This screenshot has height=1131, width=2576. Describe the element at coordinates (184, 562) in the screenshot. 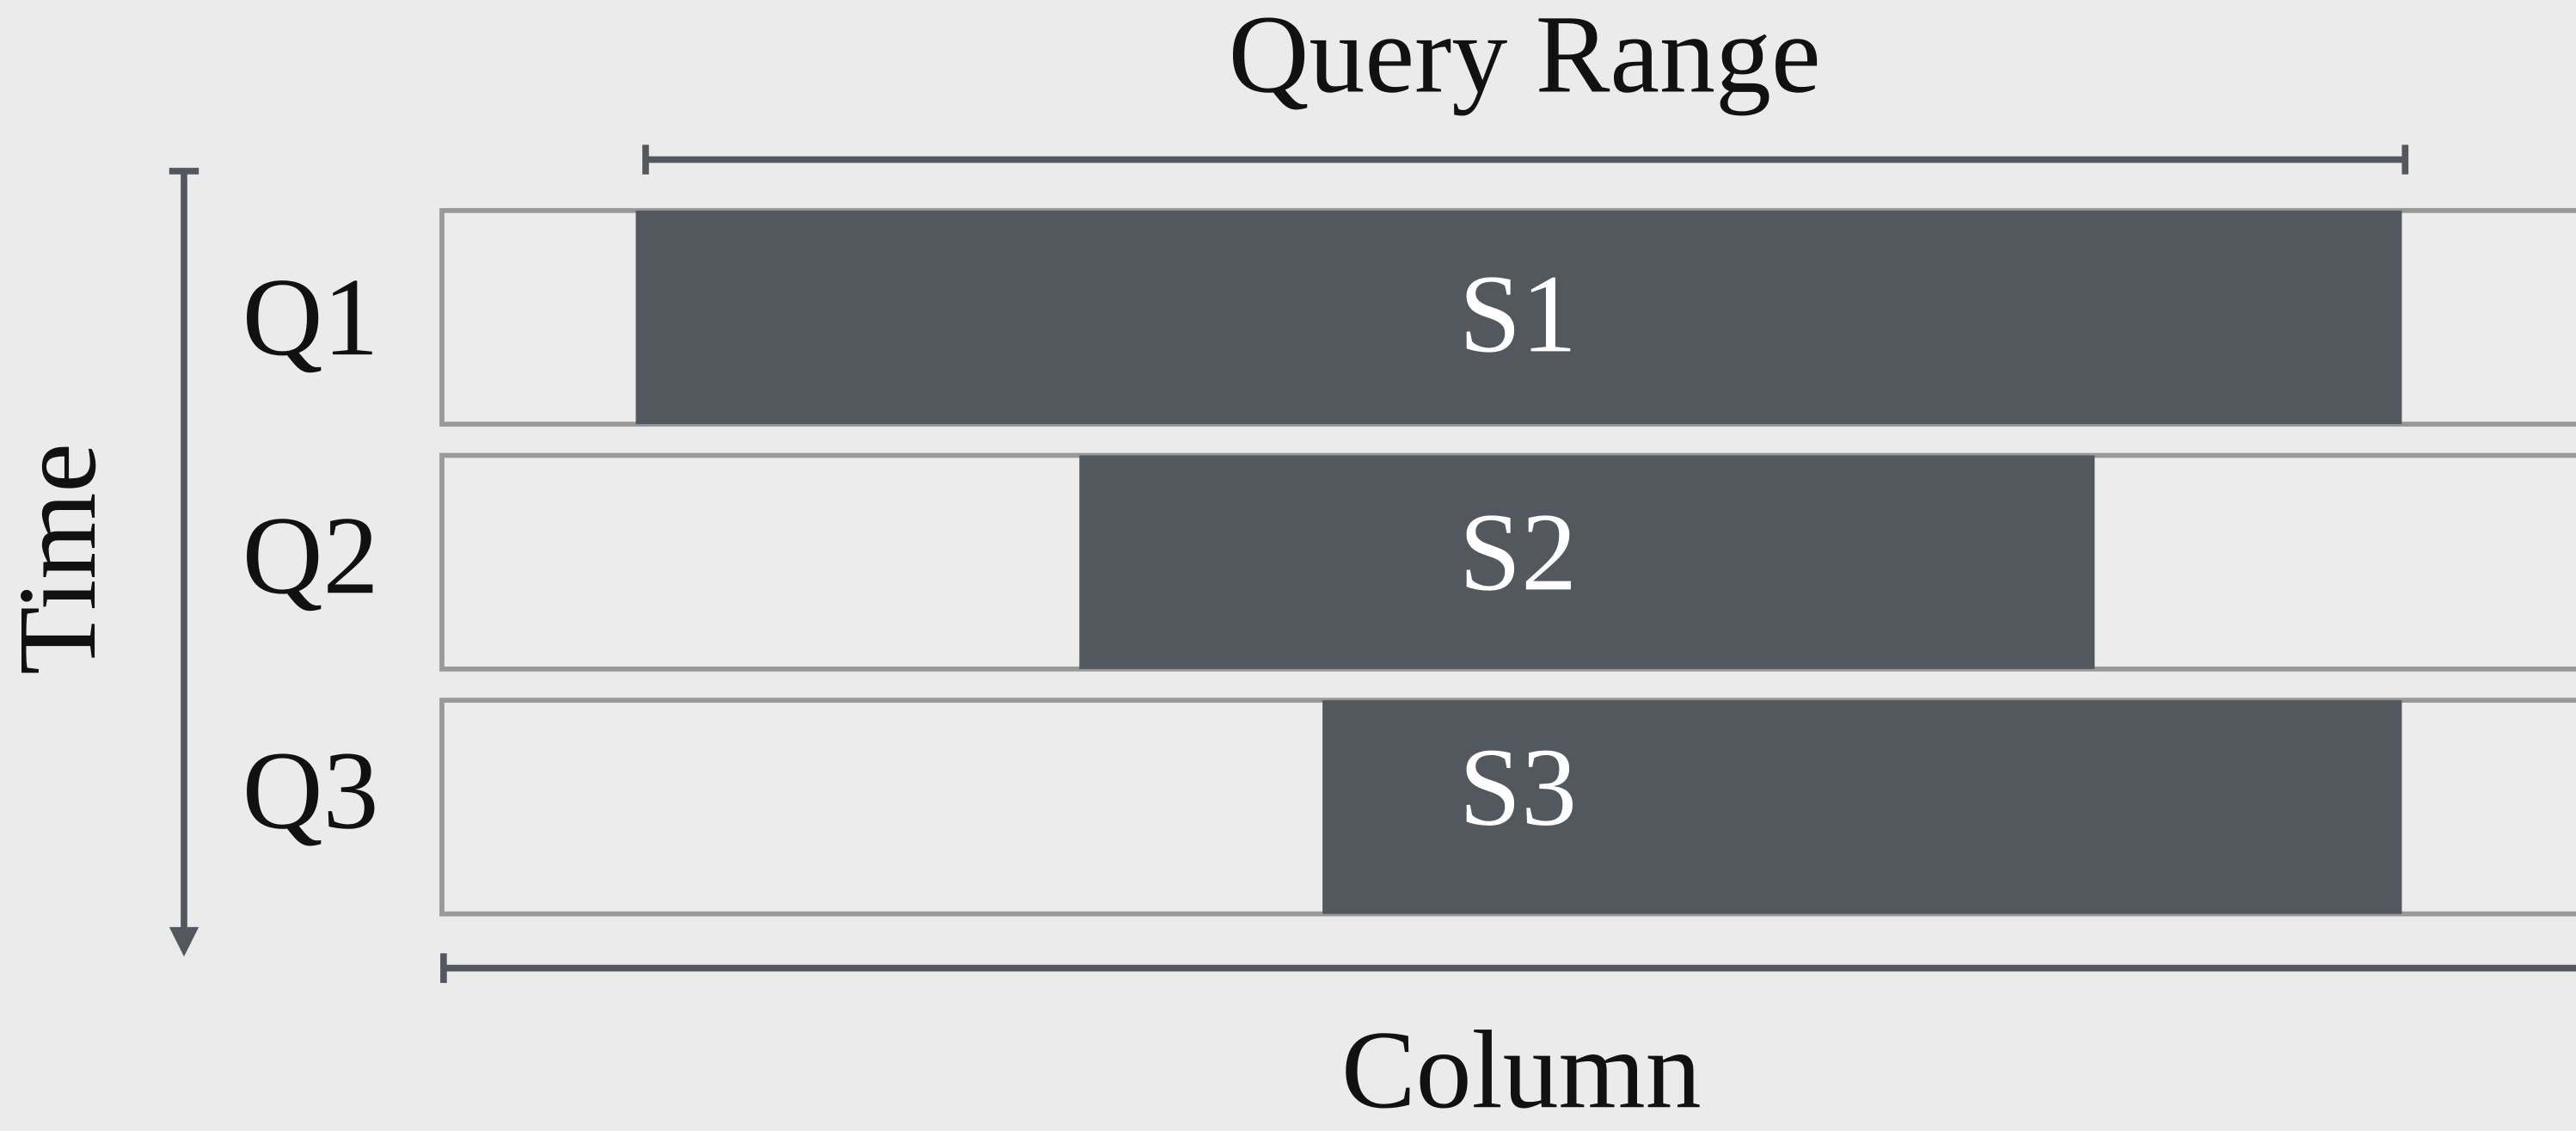

I see `time-axis` at that location.